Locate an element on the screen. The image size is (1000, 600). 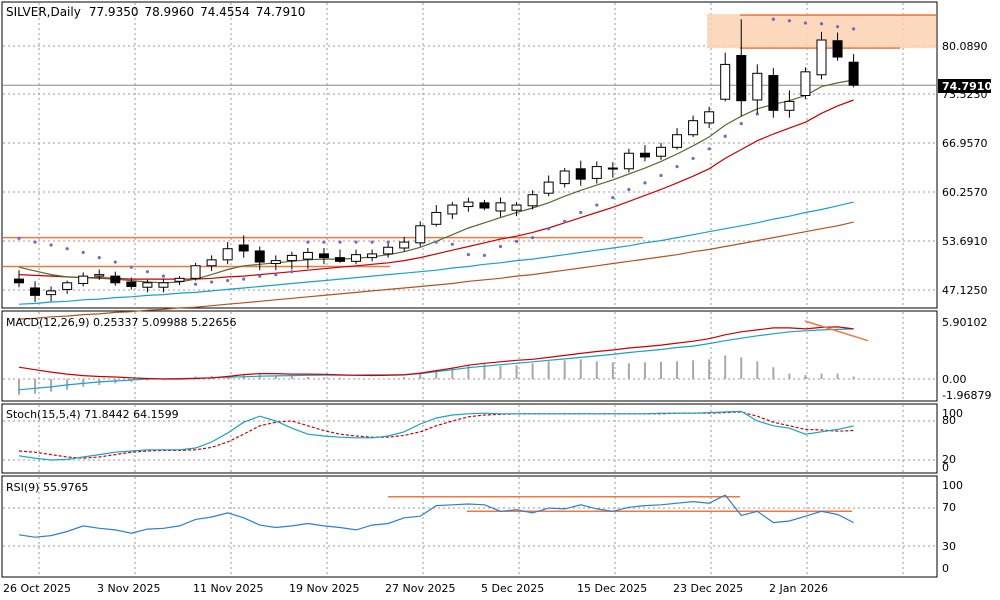
stoch-tick: 100 is located at coordinates (952, 413).